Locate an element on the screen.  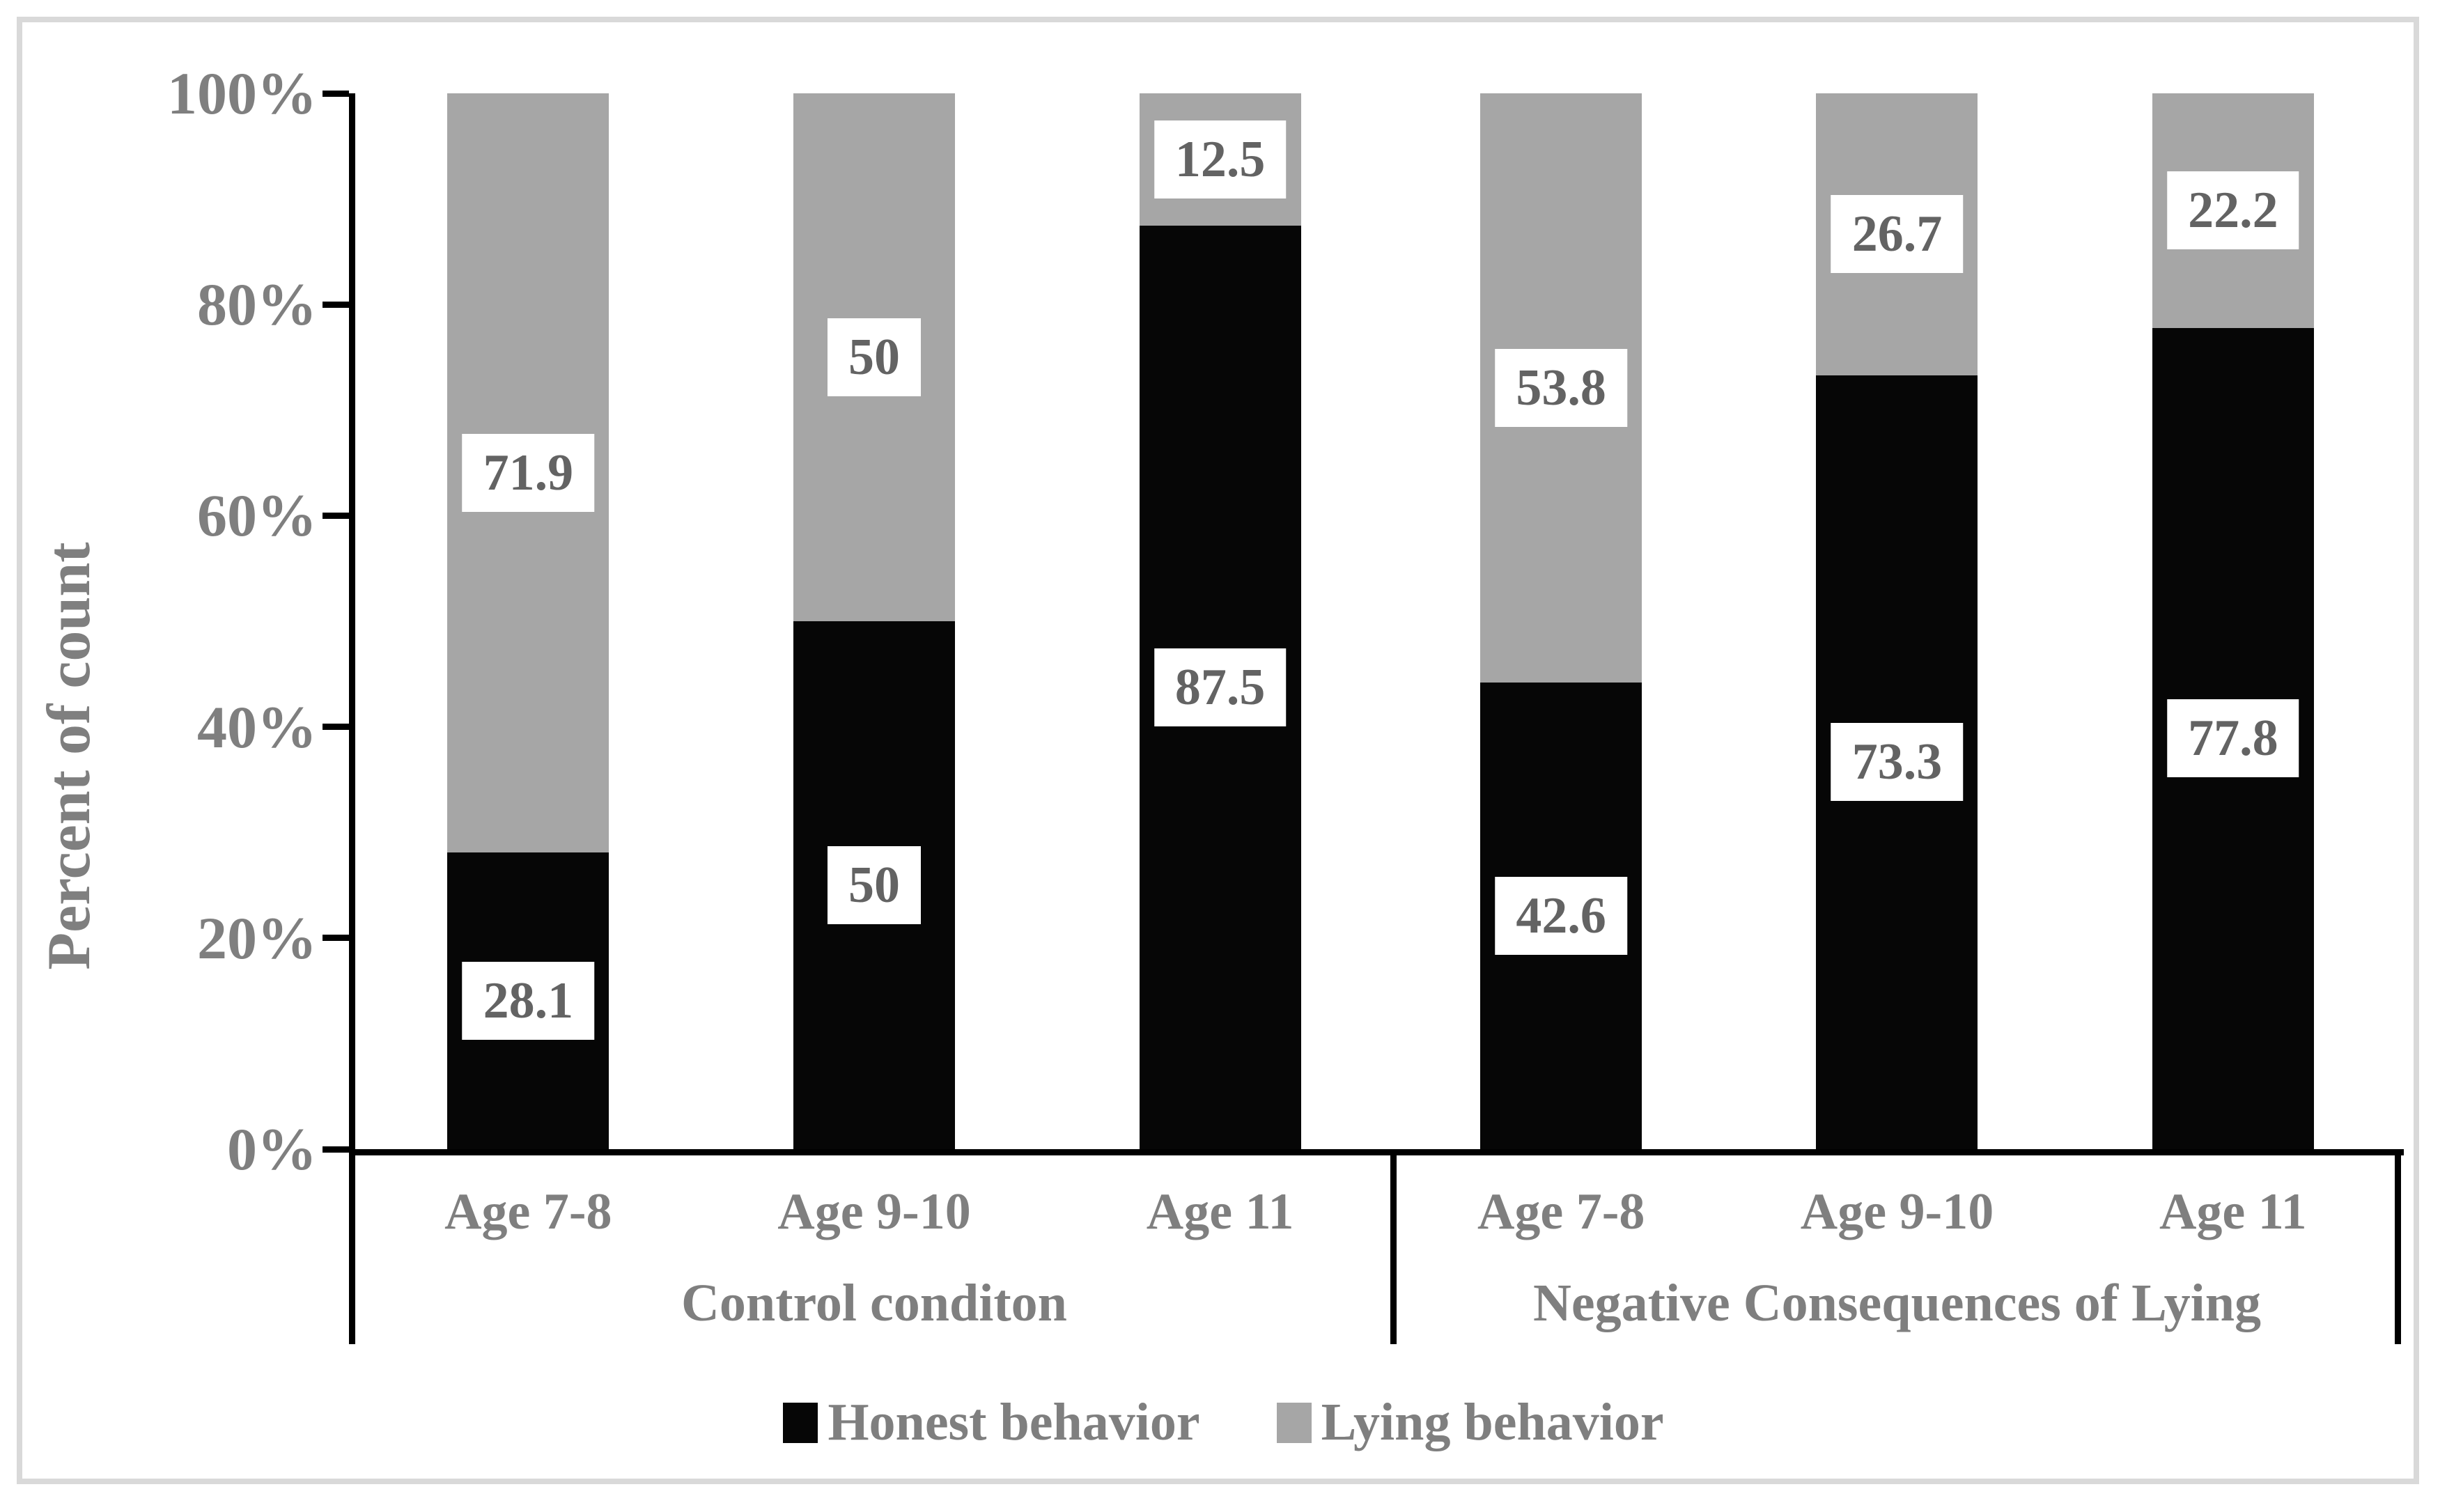
y-axis-tick-label: 0% is located at coordinates (272, 1150).